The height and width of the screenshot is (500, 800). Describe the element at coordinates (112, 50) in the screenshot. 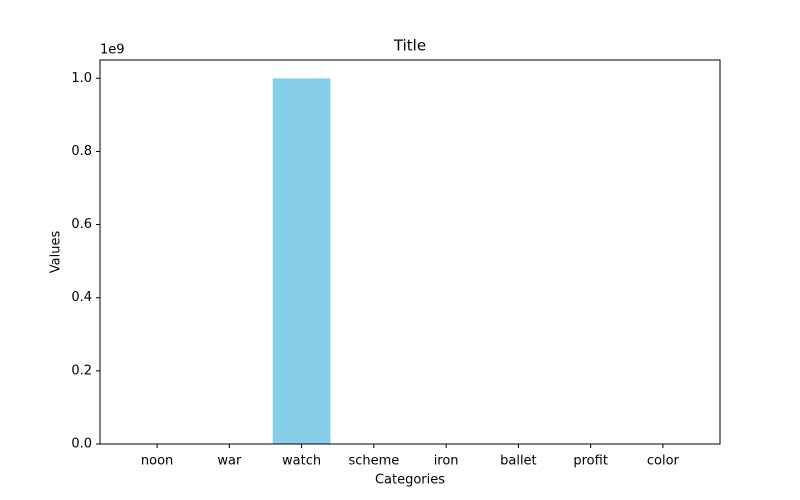

I see `y-offset-label: 1e9` at that location.